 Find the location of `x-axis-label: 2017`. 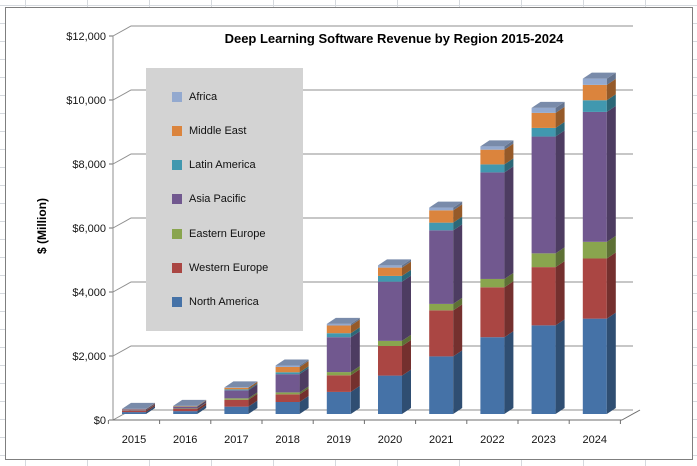

x-axis-label: 2017 is located at coordinates (236, 440).